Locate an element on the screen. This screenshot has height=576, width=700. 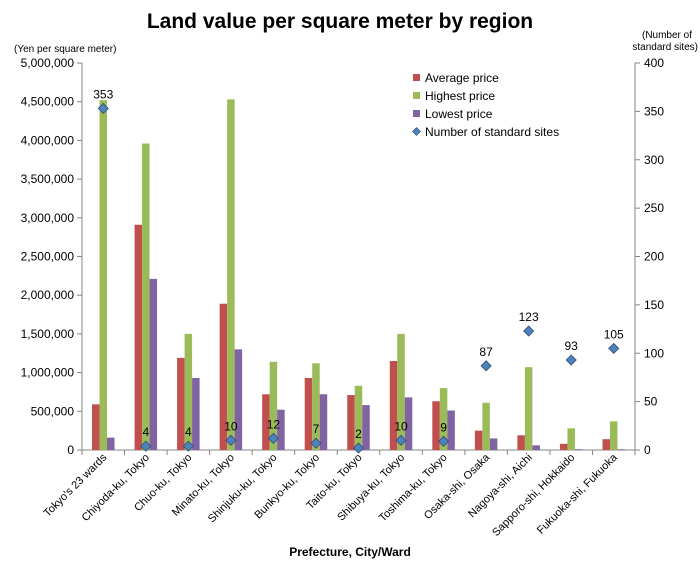
legend-entry: Number of standard sites is located at coordinates (492, 132).